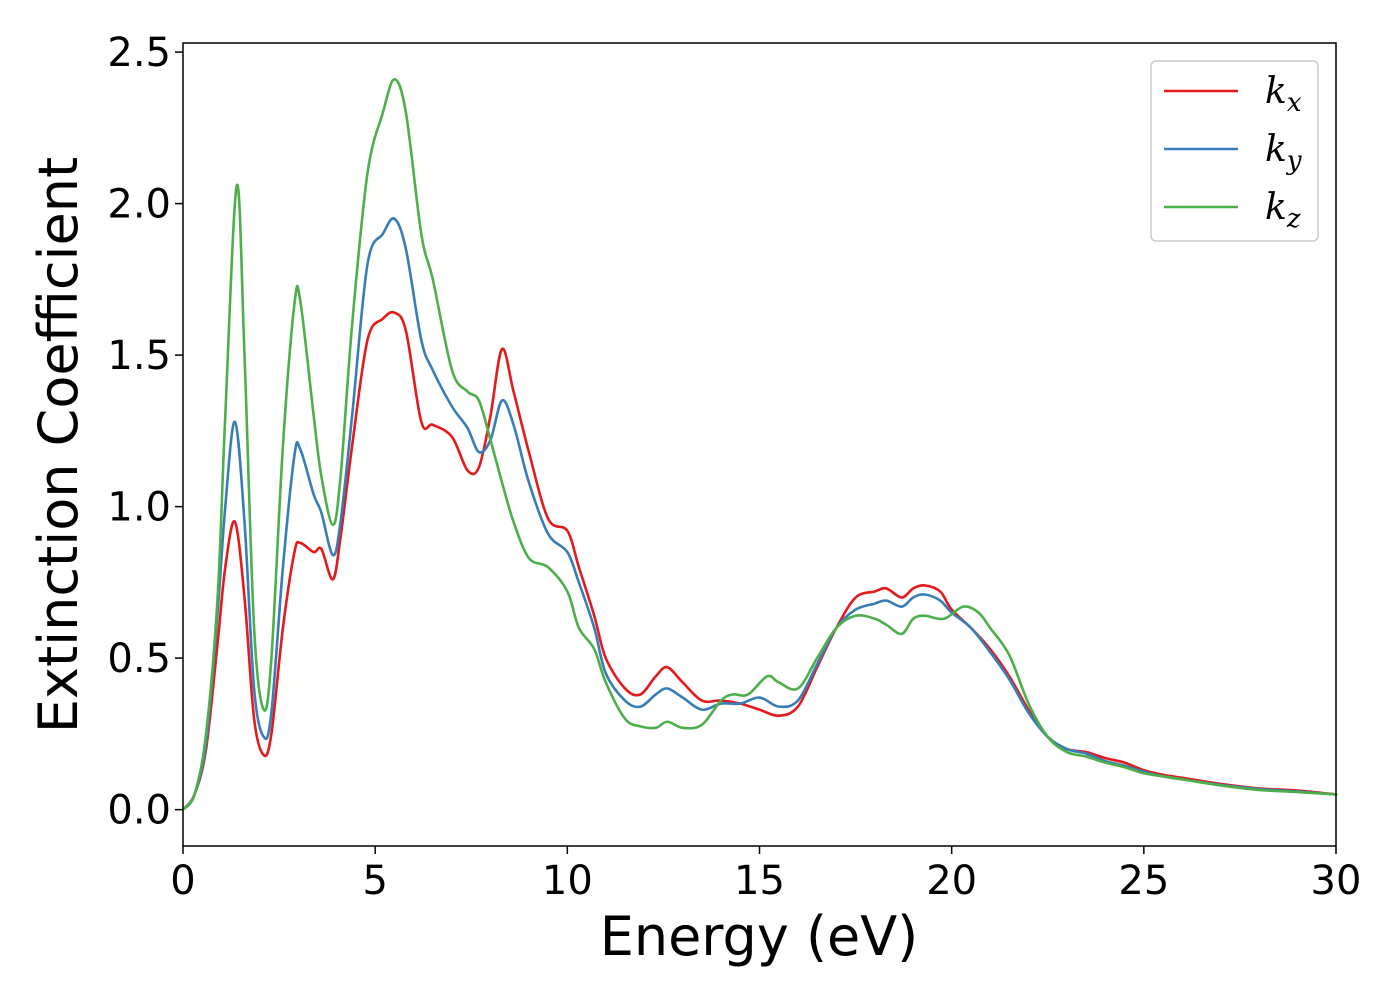 The image size is (1400, 1000). Describe the element at coordinates (951, 881) in the screenshot. I see `x-tick-label: 20` at that location.